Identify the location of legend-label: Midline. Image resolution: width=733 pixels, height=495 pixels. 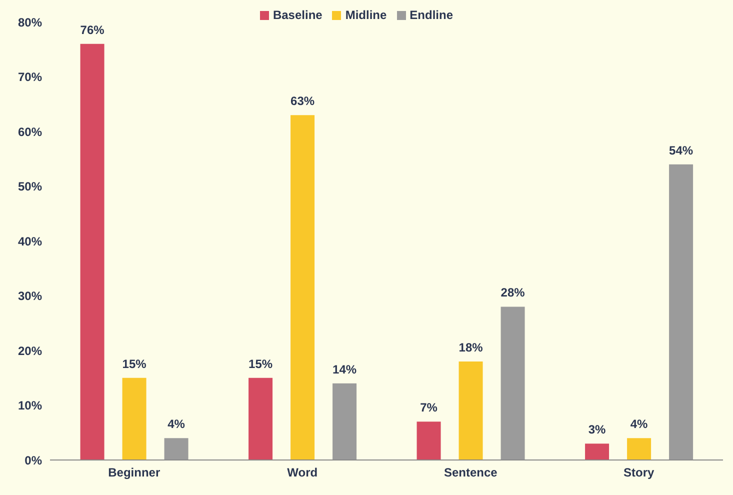
(366, 15).